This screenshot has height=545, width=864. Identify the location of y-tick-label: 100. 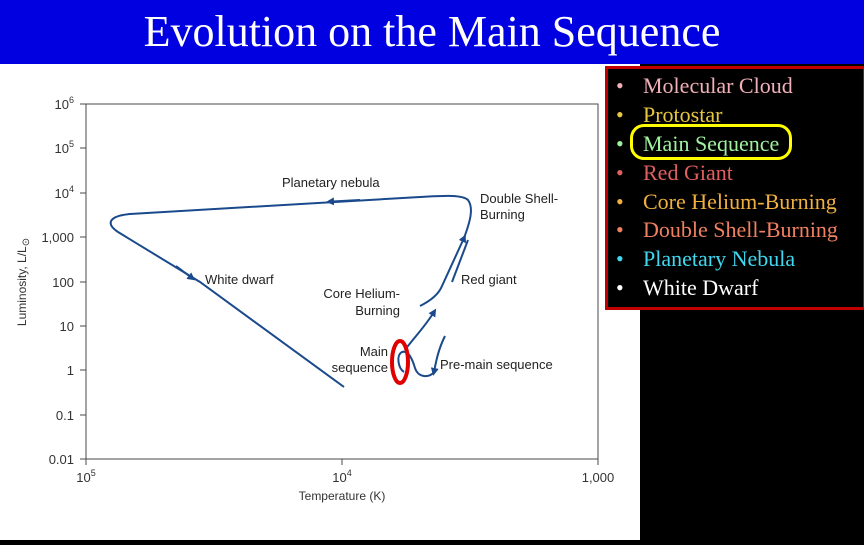
(63, 282).